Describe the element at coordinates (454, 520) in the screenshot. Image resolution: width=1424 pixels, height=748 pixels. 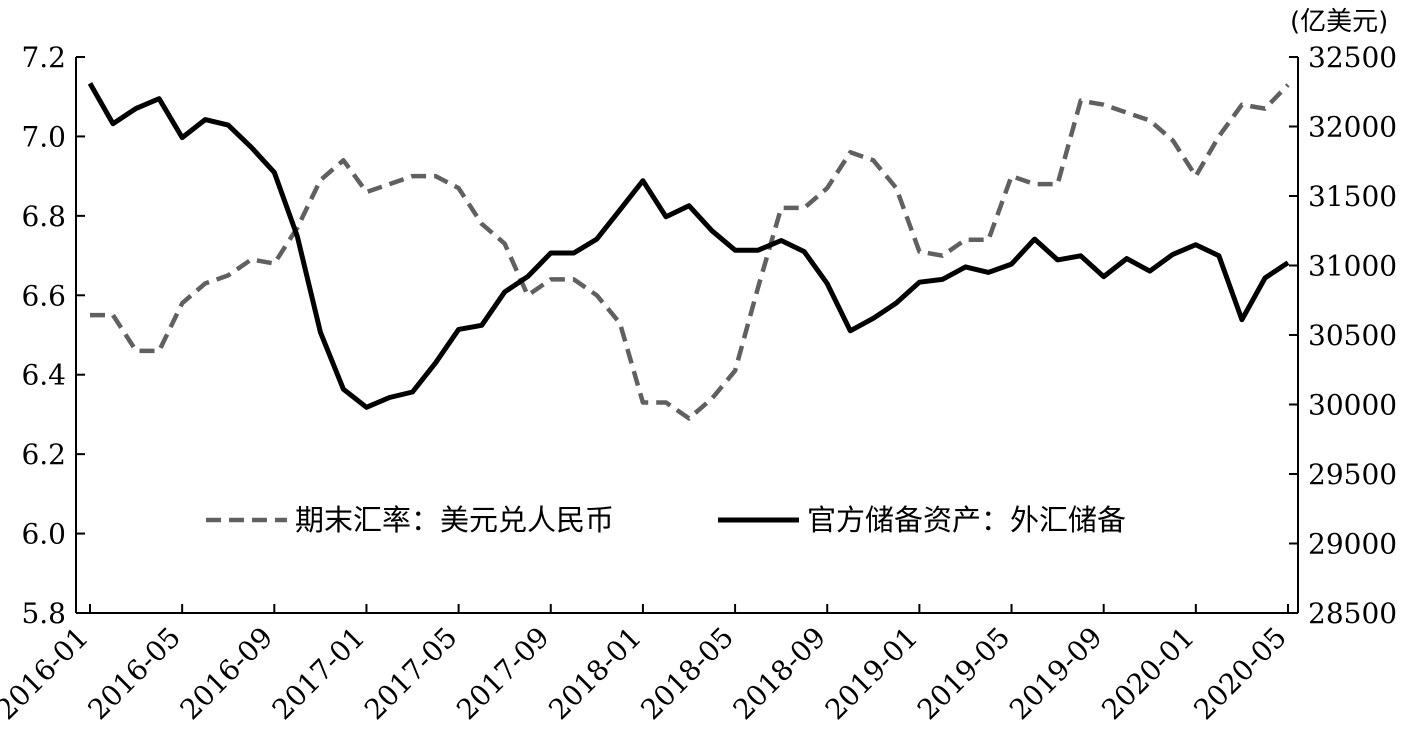
I see `legend-label-exchange-rate: 期末汇率：美元兑人民币` at that location.